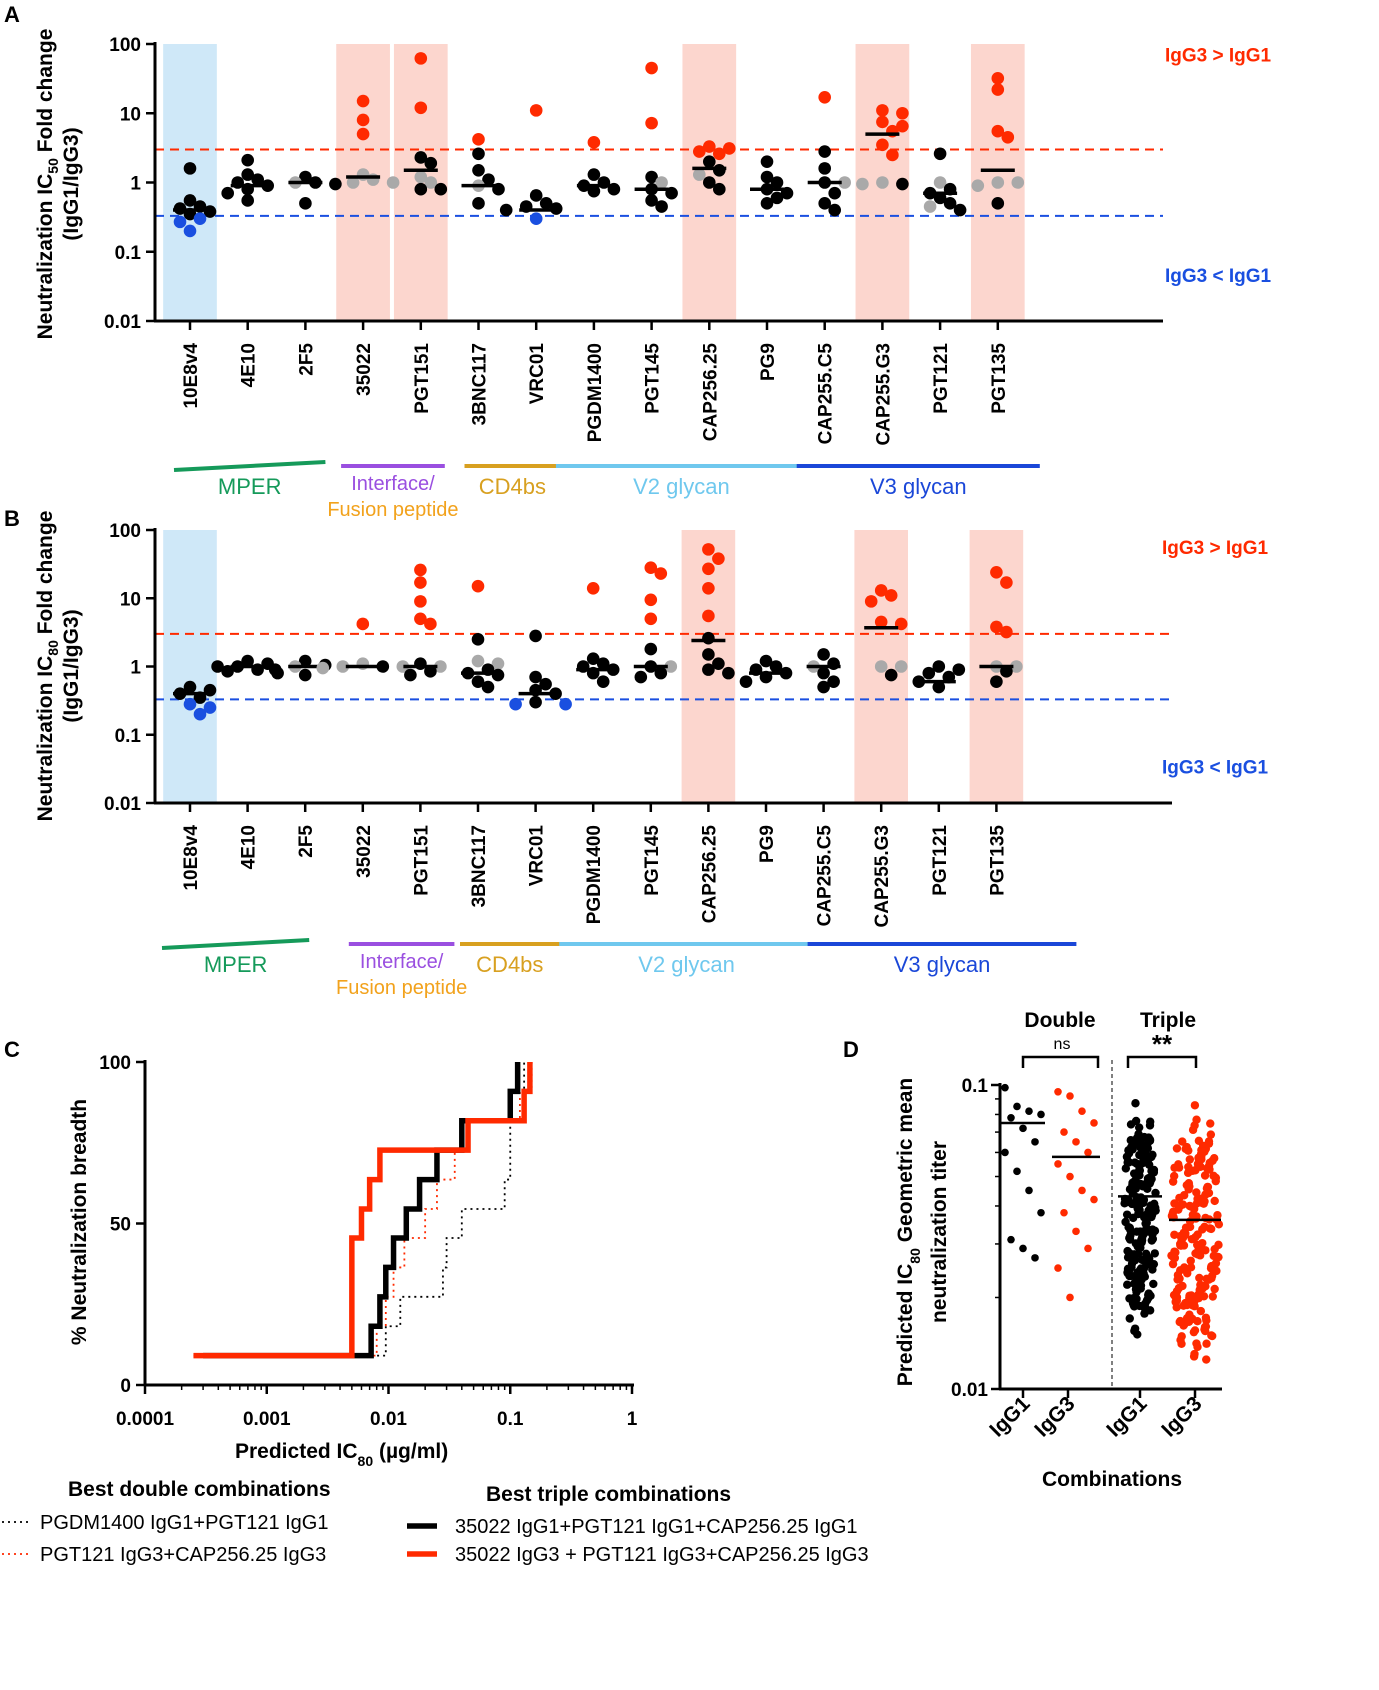  I want to click on x-tick-label: 1, so click(632, 1419).